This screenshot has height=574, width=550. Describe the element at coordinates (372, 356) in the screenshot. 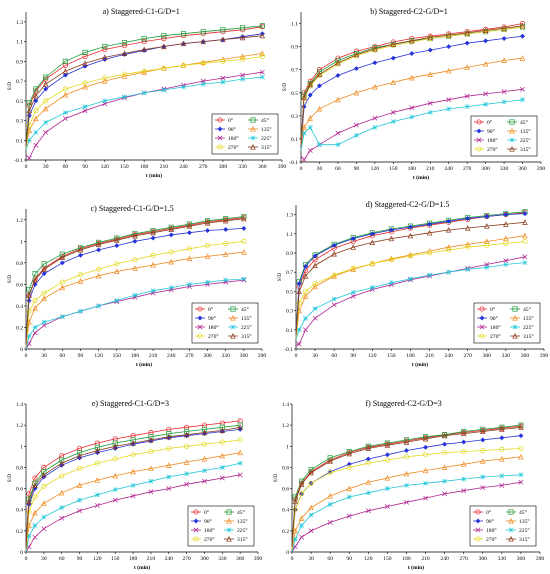

I see `x-tick-label: 120` at that location.